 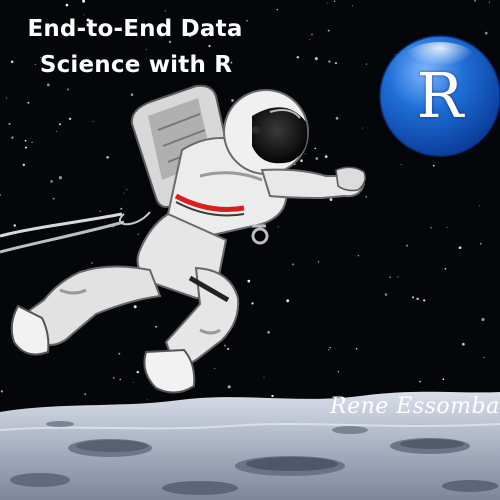 I want to click on r-logo-icon, so click(x=439, y=96).